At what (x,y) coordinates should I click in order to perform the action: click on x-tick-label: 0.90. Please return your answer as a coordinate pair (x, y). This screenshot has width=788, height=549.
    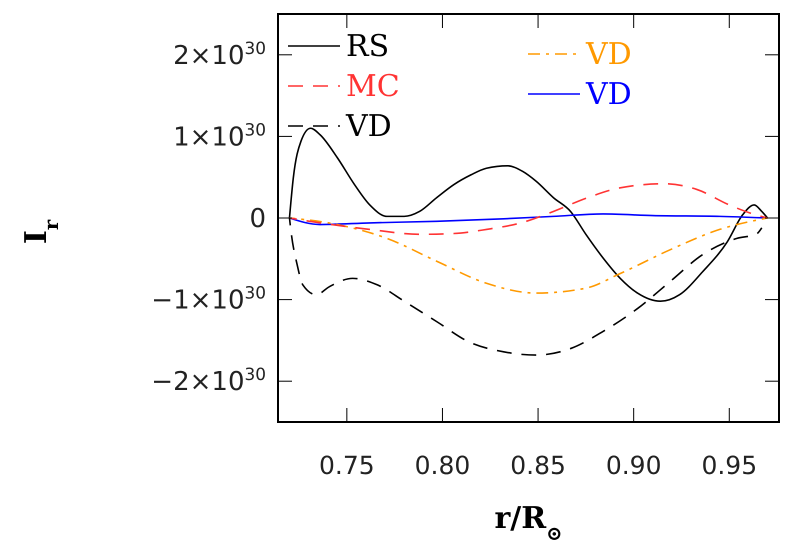
    Looking at the image, I should click on (634, 465).